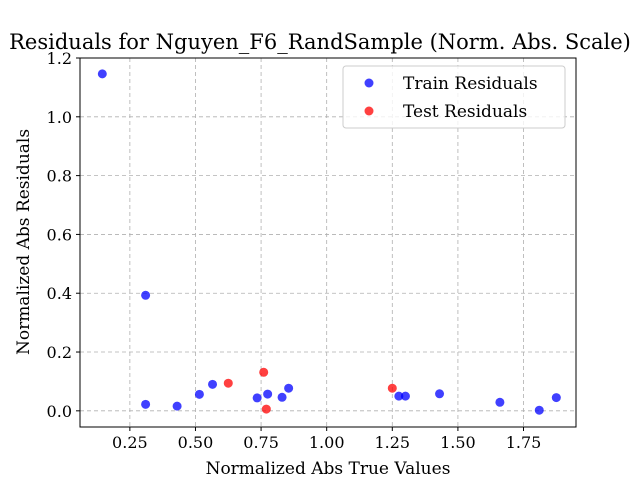 This screenshot has width=640, height=480. What do you see at coordinates (196, 442) in the screenshot?
I see `x-tick-label: 0.50` at bounding box center [196, 442].